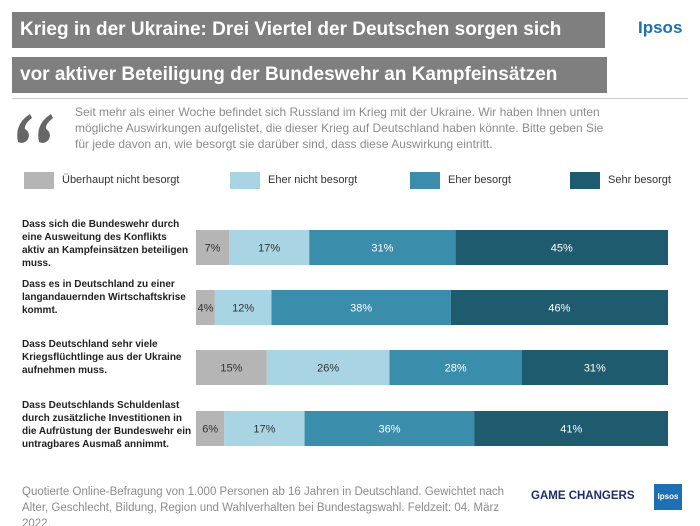  I want to click on logo: Ipsos, so click(660, 27).